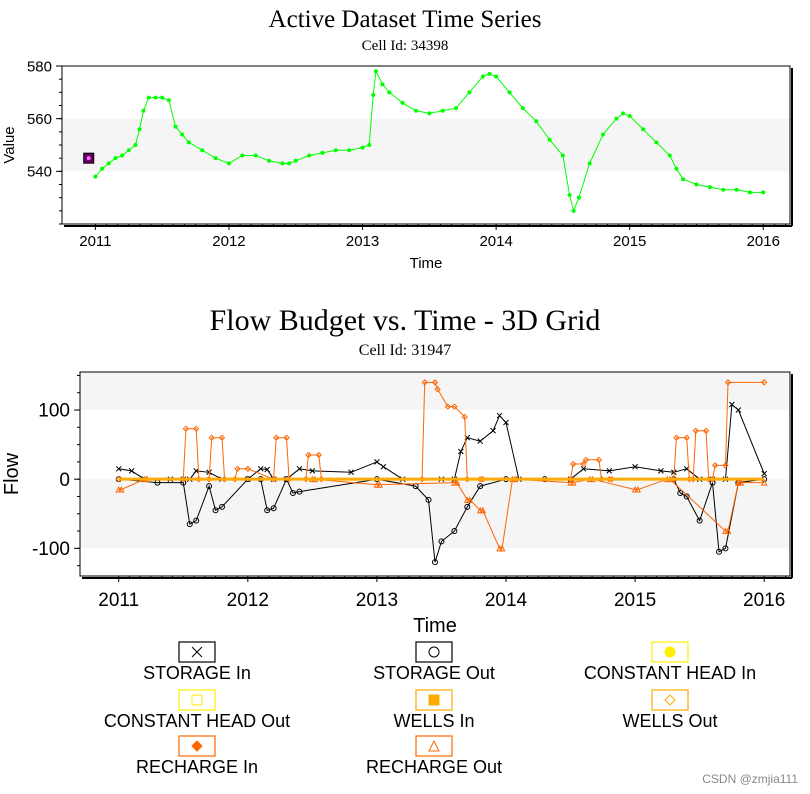 This screenshot has width=810, height=794. Describe the element at coordinates (434, 721) in the screenshot. I see `legend-label: WELLS In` at that location.